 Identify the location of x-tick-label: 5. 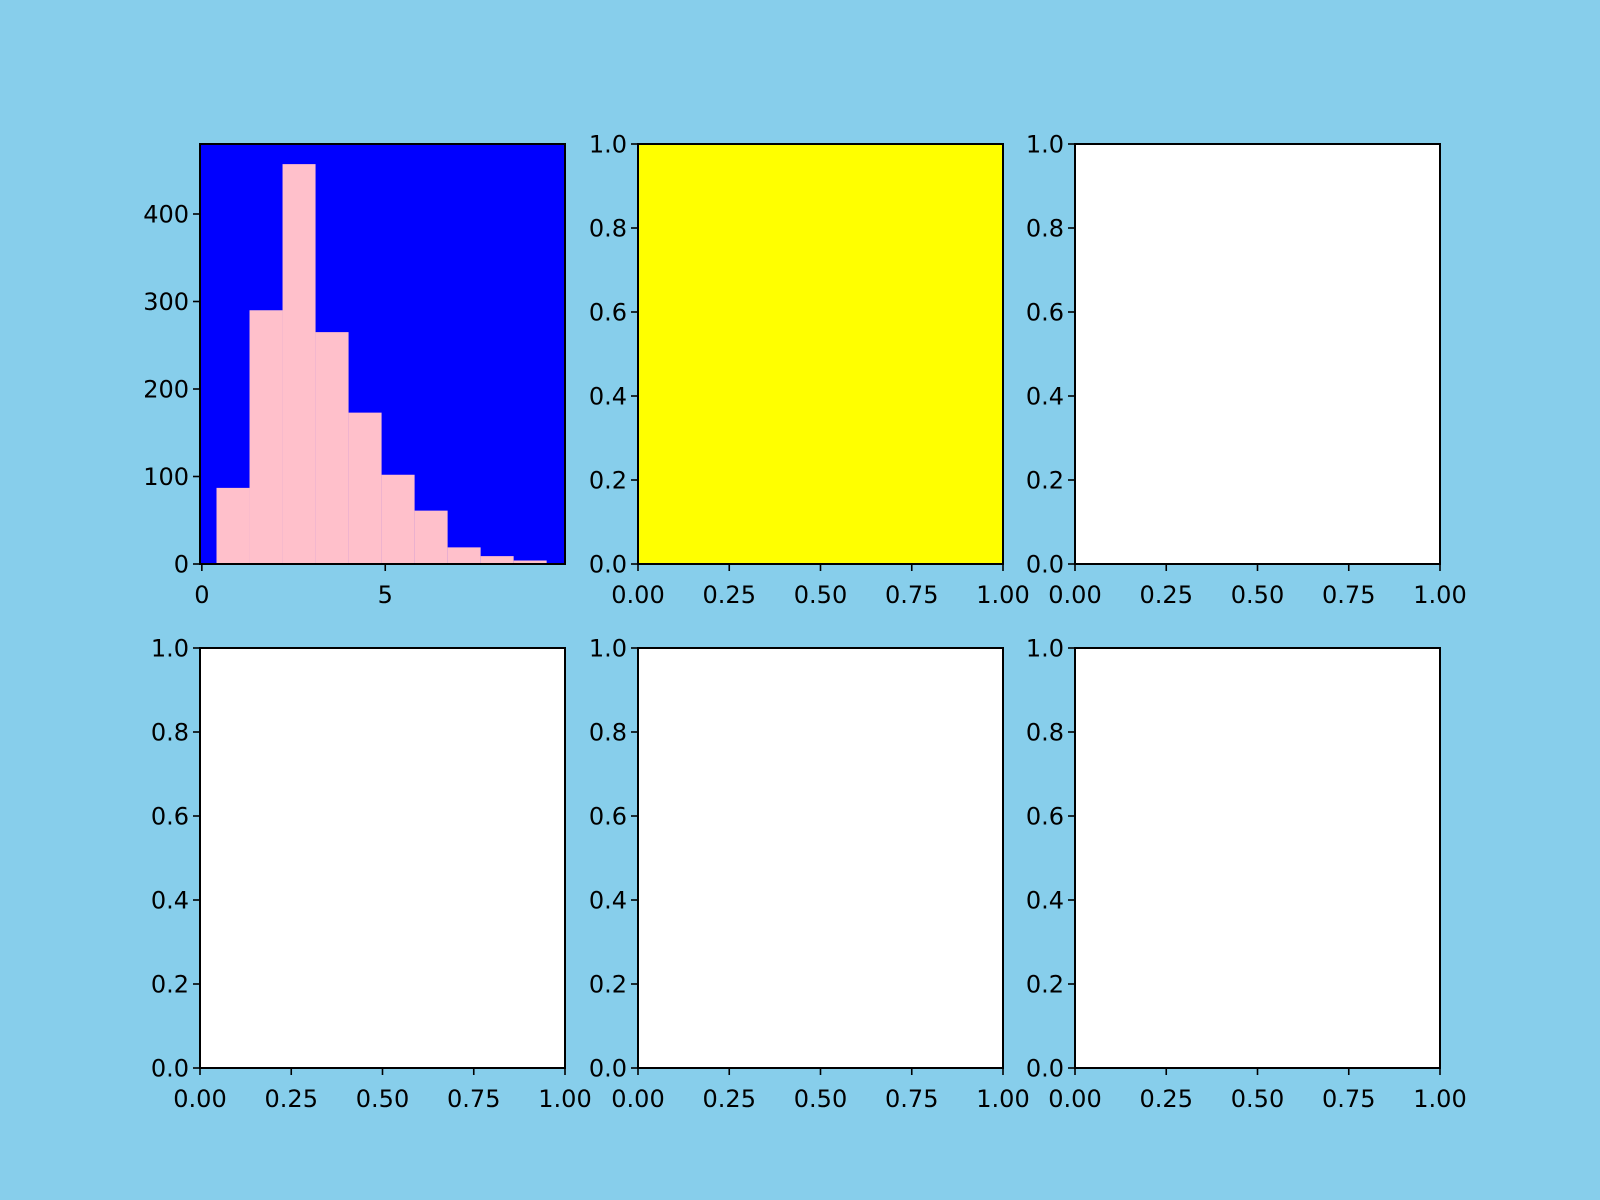
(385, 595).